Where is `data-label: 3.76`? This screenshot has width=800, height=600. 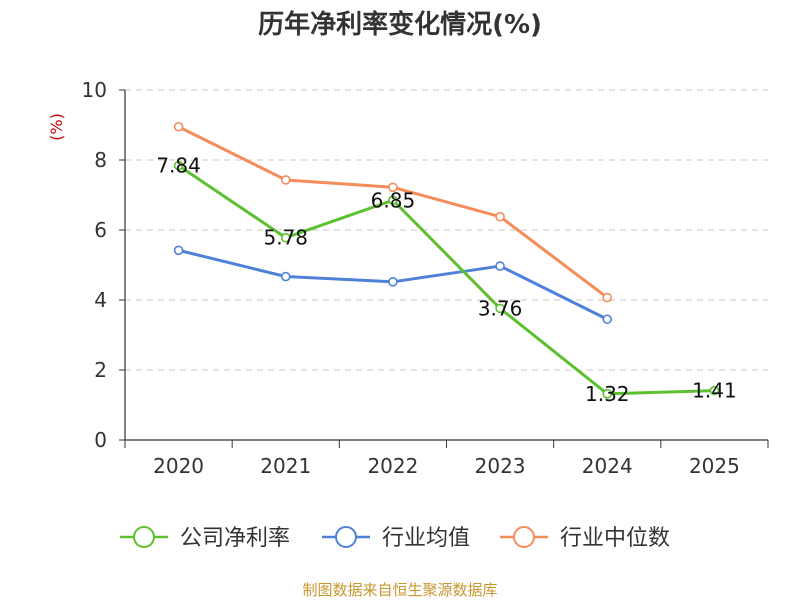
data-label: 3.76 is located at coordinates (500, 308).